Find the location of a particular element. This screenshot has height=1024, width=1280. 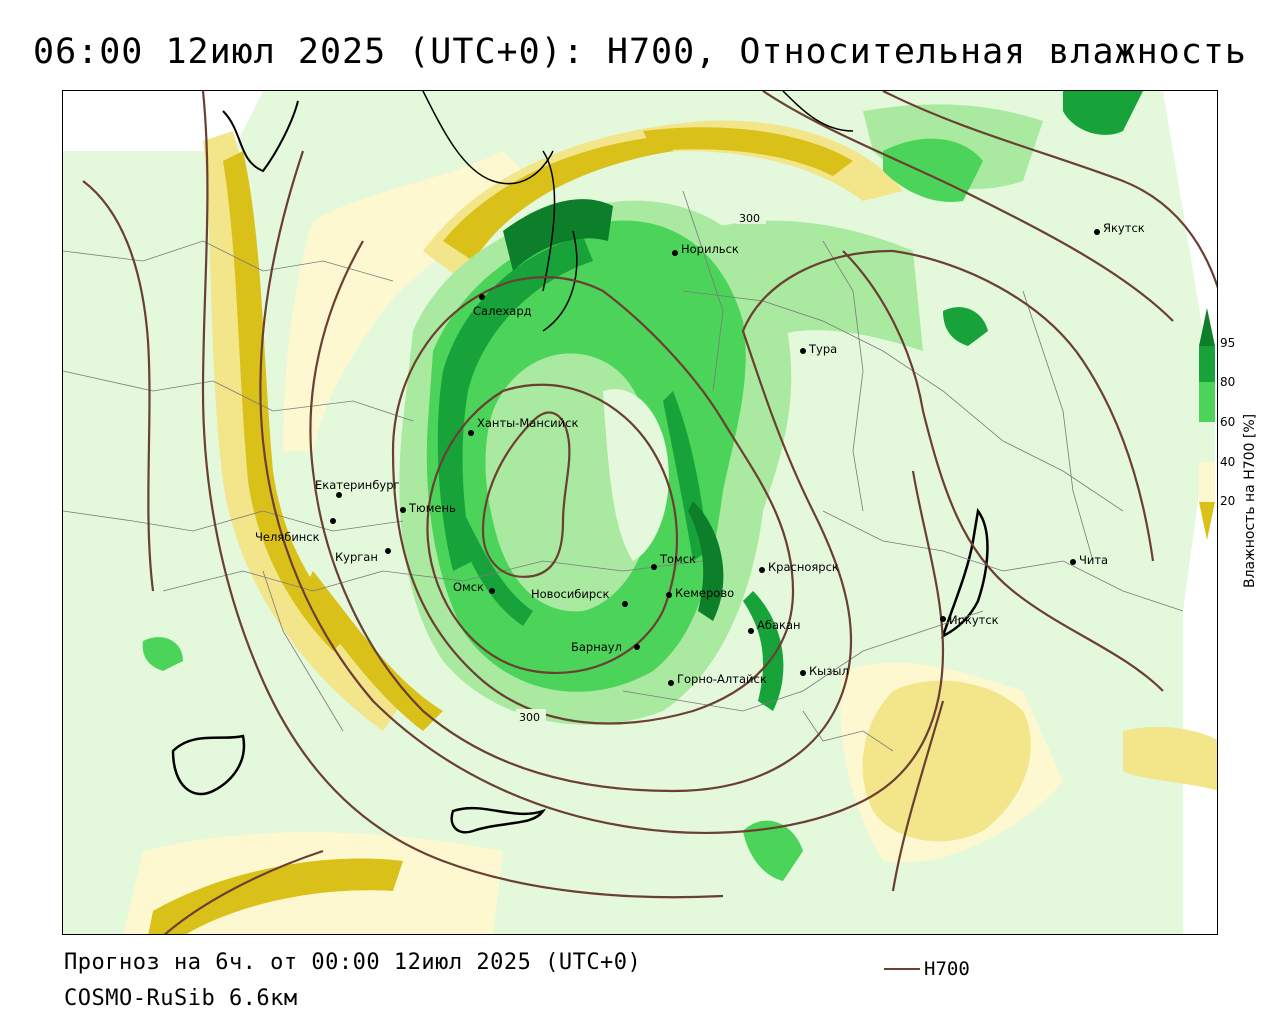

city-label-kemerovo: Кемерово is located at coordinates (704, 593).